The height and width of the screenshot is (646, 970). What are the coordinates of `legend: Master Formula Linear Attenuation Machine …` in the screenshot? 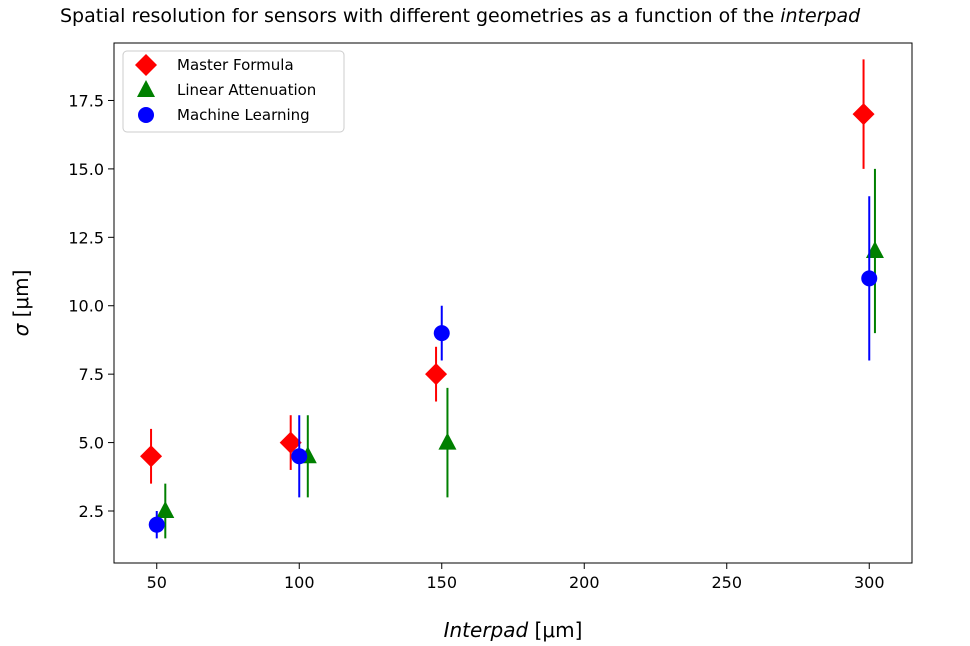 It's located at (233, 91).